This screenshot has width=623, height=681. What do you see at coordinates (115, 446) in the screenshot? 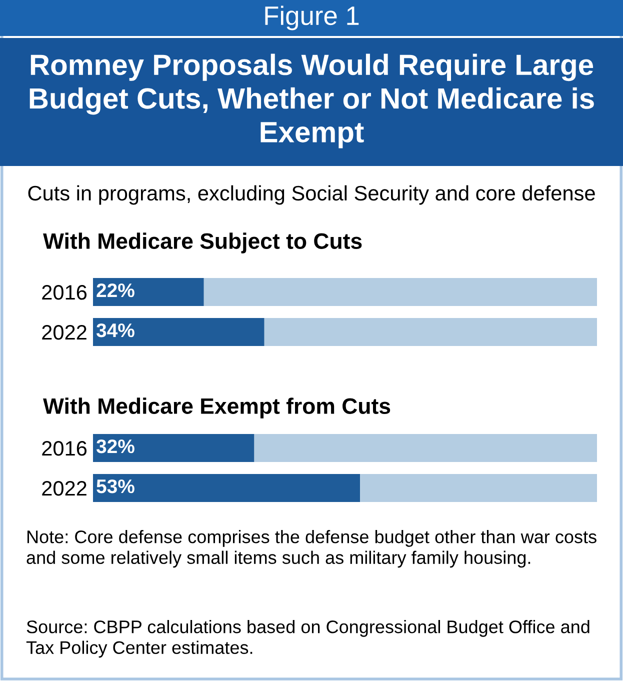
I see `data-label: 32%` at bounding box center [115, 446].